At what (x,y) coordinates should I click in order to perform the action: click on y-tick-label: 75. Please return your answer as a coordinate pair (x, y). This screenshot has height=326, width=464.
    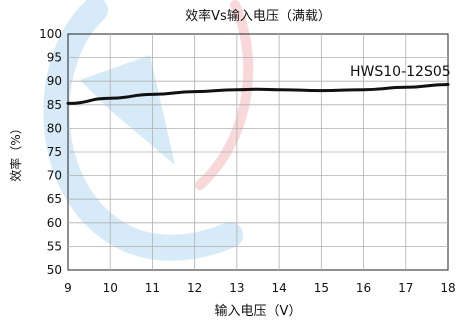
    Looking at the image, I should click on (54, 152).